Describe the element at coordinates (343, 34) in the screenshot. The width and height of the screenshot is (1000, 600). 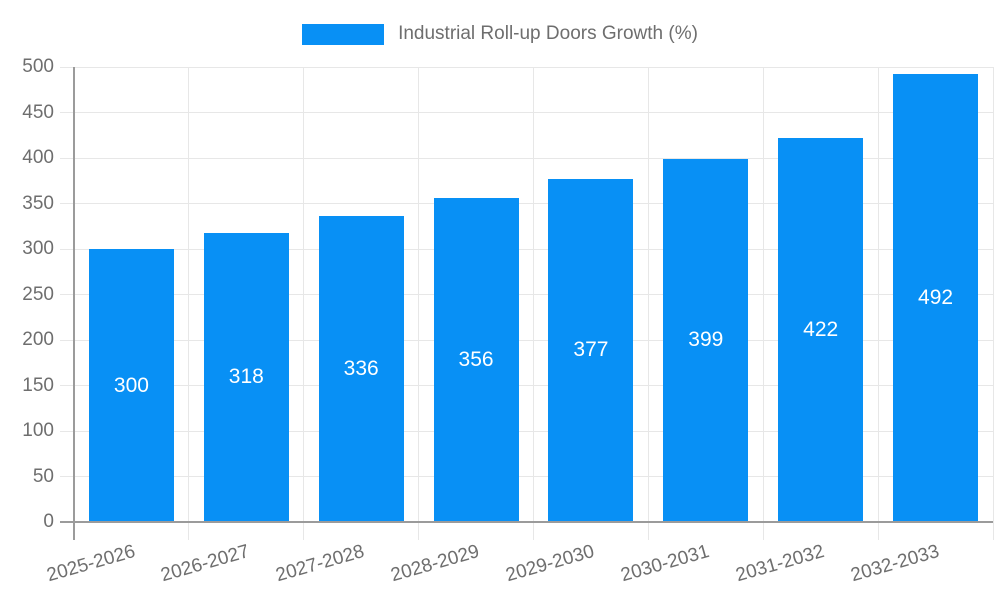
I see `legend-swatch-icon` at that location.